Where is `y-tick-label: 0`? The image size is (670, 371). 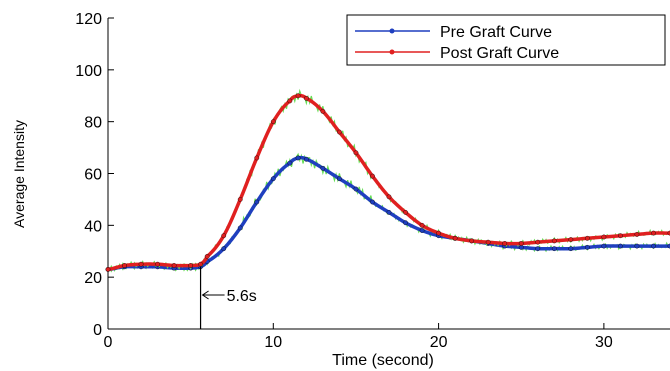 y-tick-label: 0 is located at coordinates (97, 330).